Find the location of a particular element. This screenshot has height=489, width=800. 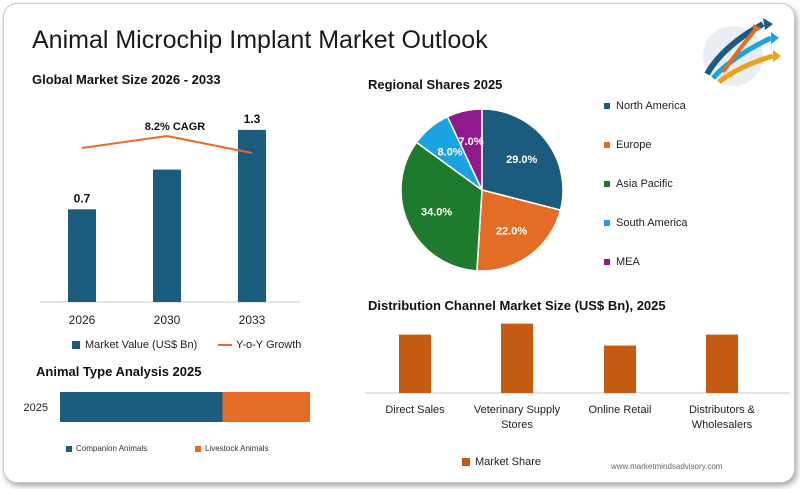

legend-swatch-blue is located at coordinates (76, 345).